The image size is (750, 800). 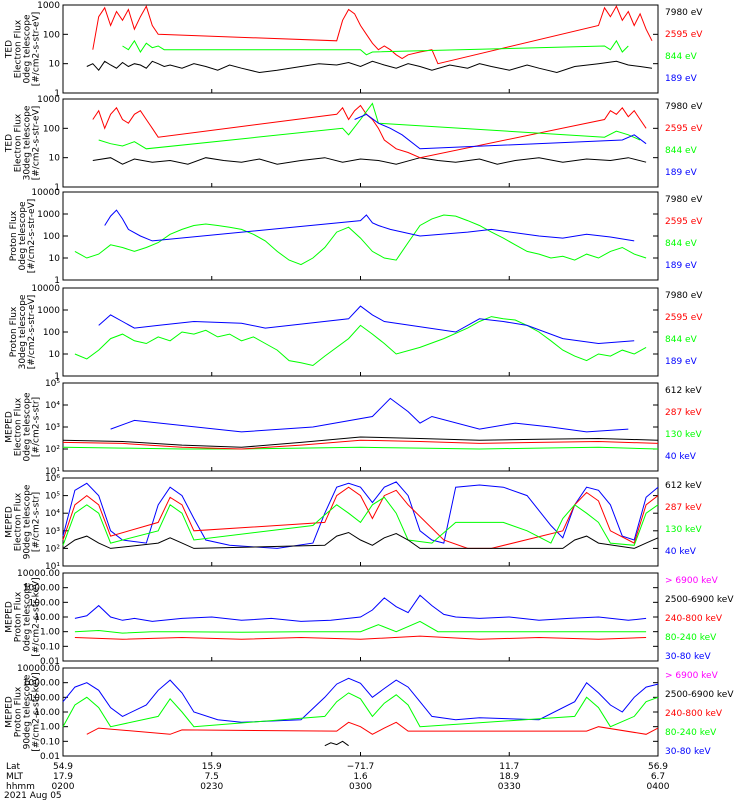 What do you see at coordinates (658, 777) in the screenshot?
I see `x-tick-label-mlt: 6.7` at bounding box center [658, 777].